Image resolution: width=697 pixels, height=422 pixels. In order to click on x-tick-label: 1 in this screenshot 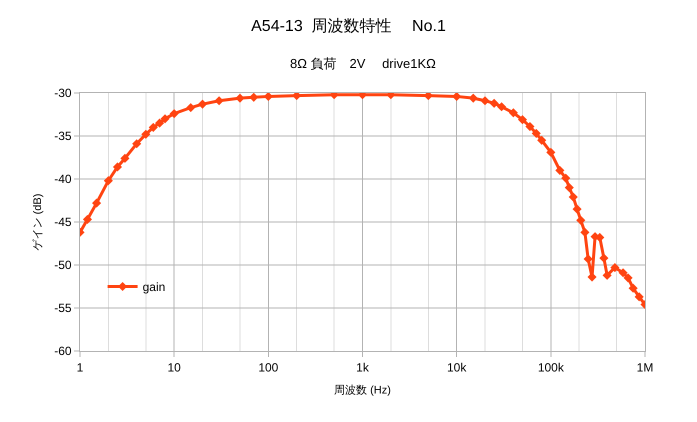, I will do `click(80, 367)`.